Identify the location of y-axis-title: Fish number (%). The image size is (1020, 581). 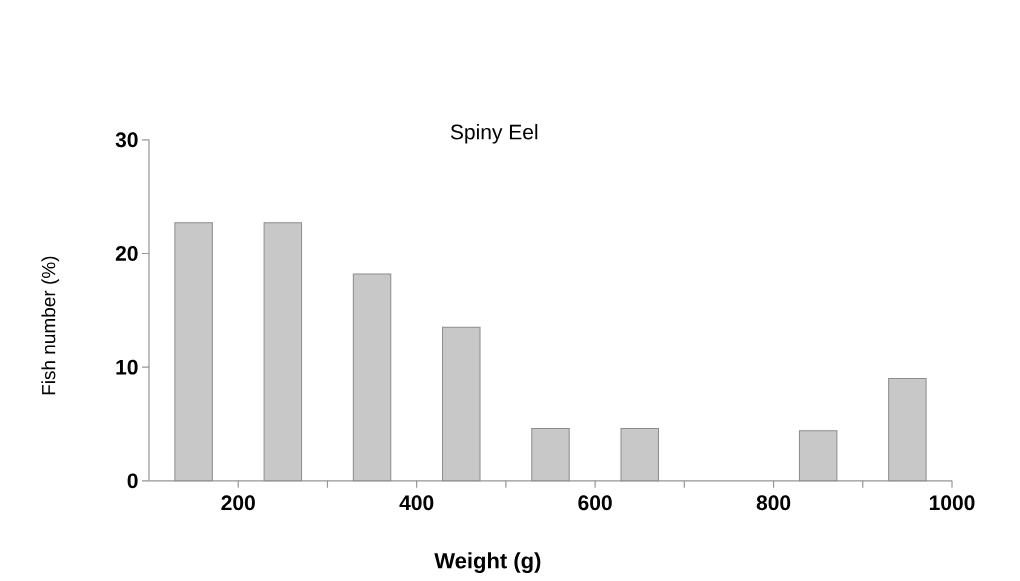
(50, 325).